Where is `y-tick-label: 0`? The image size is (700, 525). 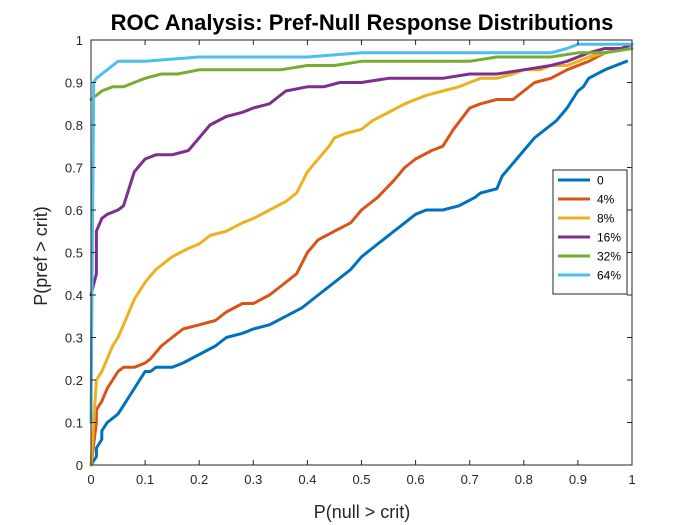
y-tick-label: 0 is located at coordinates (79, 465).